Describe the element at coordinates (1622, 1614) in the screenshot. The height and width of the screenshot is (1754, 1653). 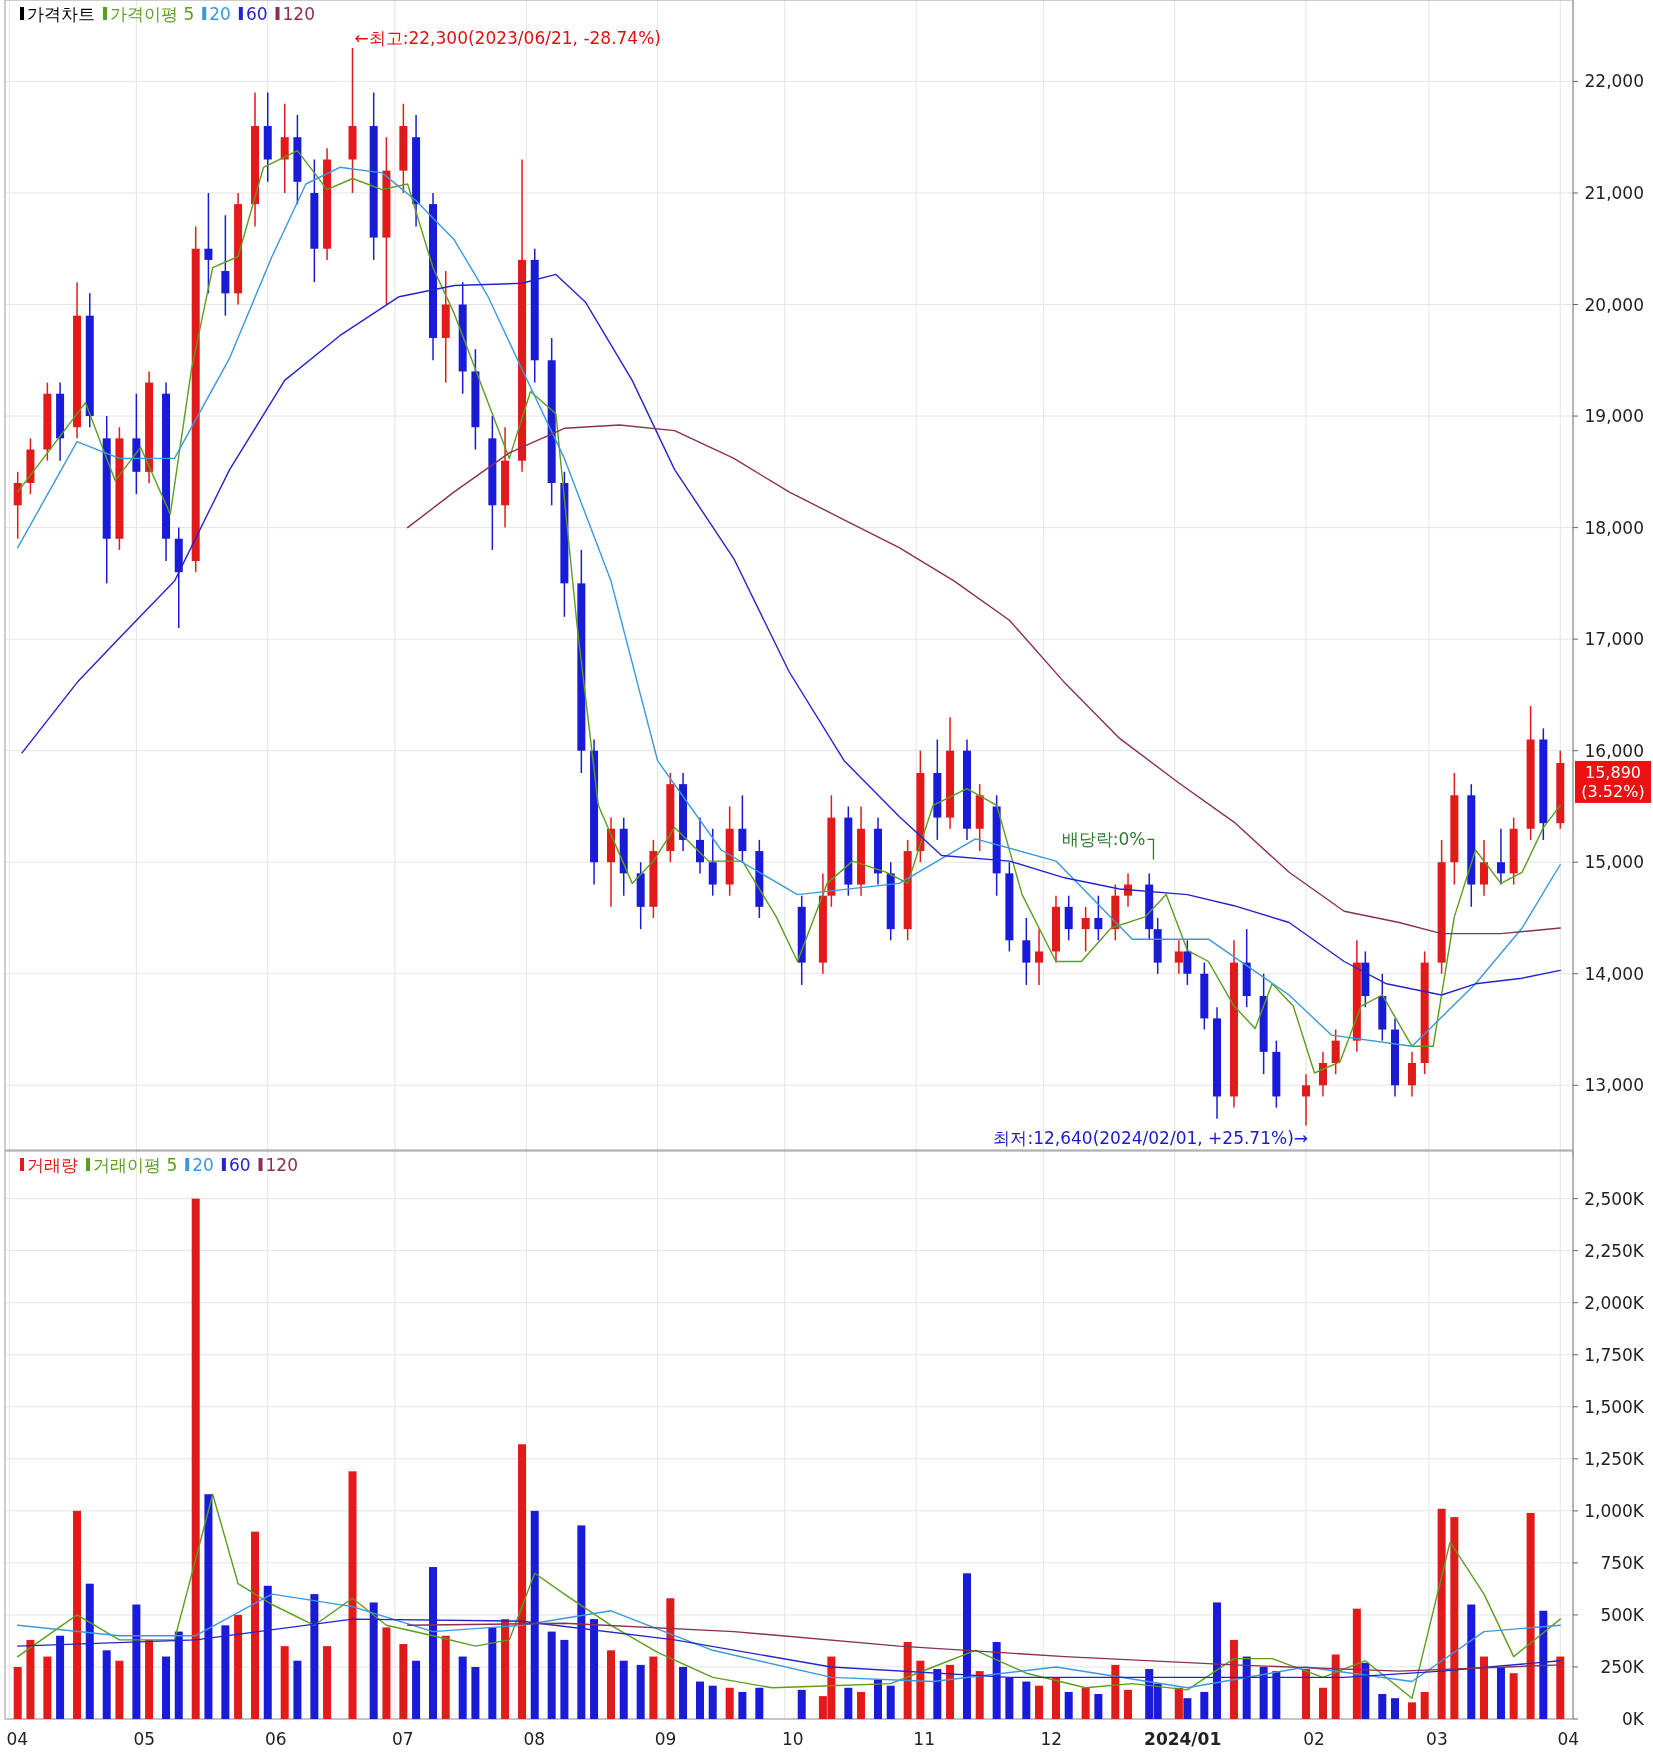
I see `y-tick-label: 500K` at that location.